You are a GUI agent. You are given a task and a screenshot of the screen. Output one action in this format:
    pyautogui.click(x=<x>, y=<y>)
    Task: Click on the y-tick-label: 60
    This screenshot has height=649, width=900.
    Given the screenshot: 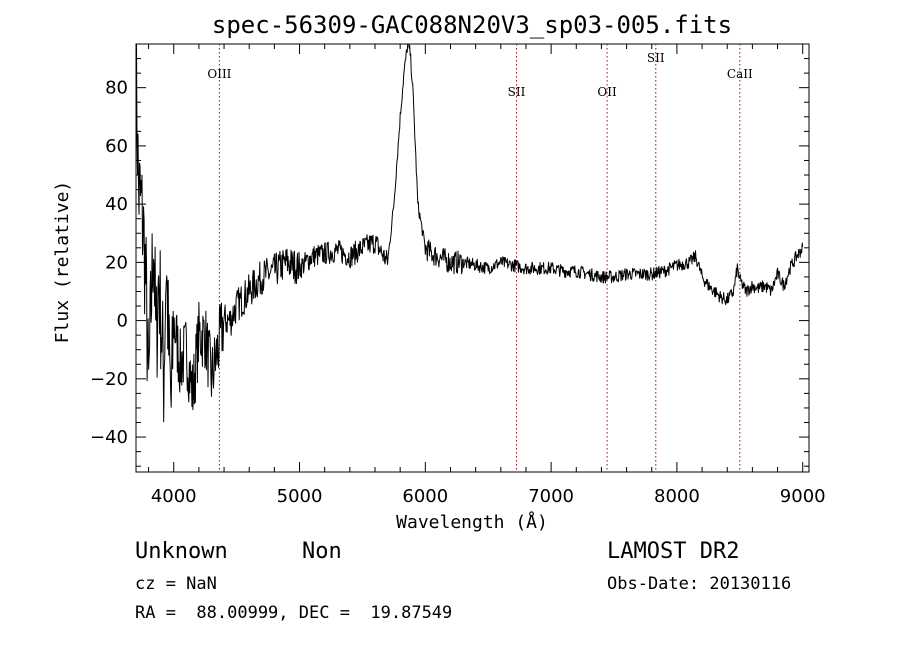 What is the action you would take?
    pyautogui.click(x=116, y=146)
    